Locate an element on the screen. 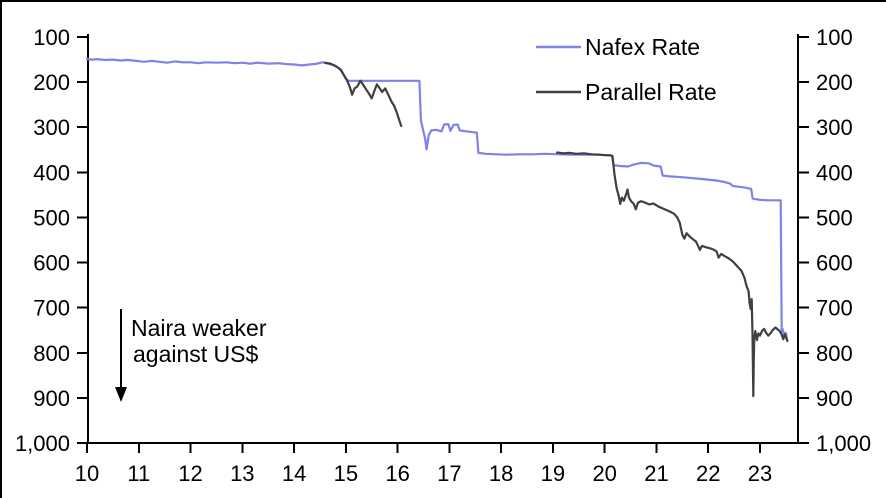 This screenshot has height=498, width=886. x-axis-tick-label: 12 is located at coordinates (190, 473).